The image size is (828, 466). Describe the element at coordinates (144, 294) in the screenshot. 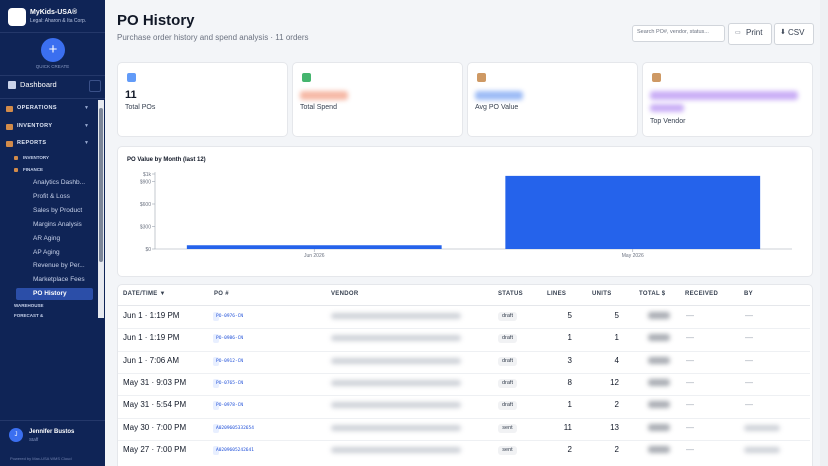

I see `column-header: DATE/TIME ▼` at that location.